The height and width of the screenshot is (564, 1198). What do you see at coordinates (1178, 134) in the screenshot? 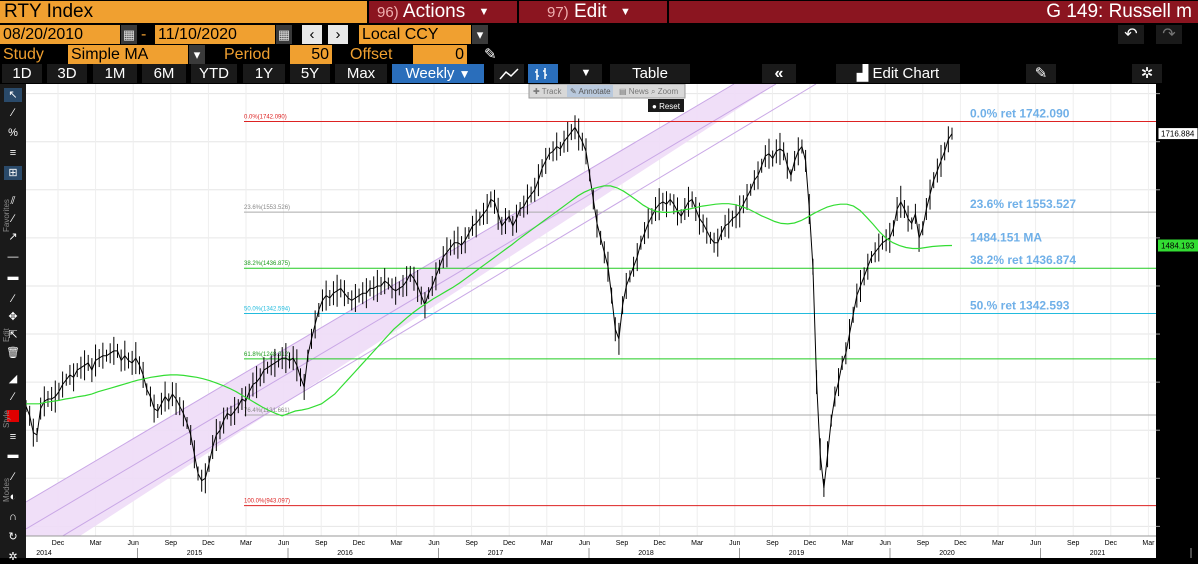
I see `price-tag-label: 1716.884` at bounding box center [1178, 134].